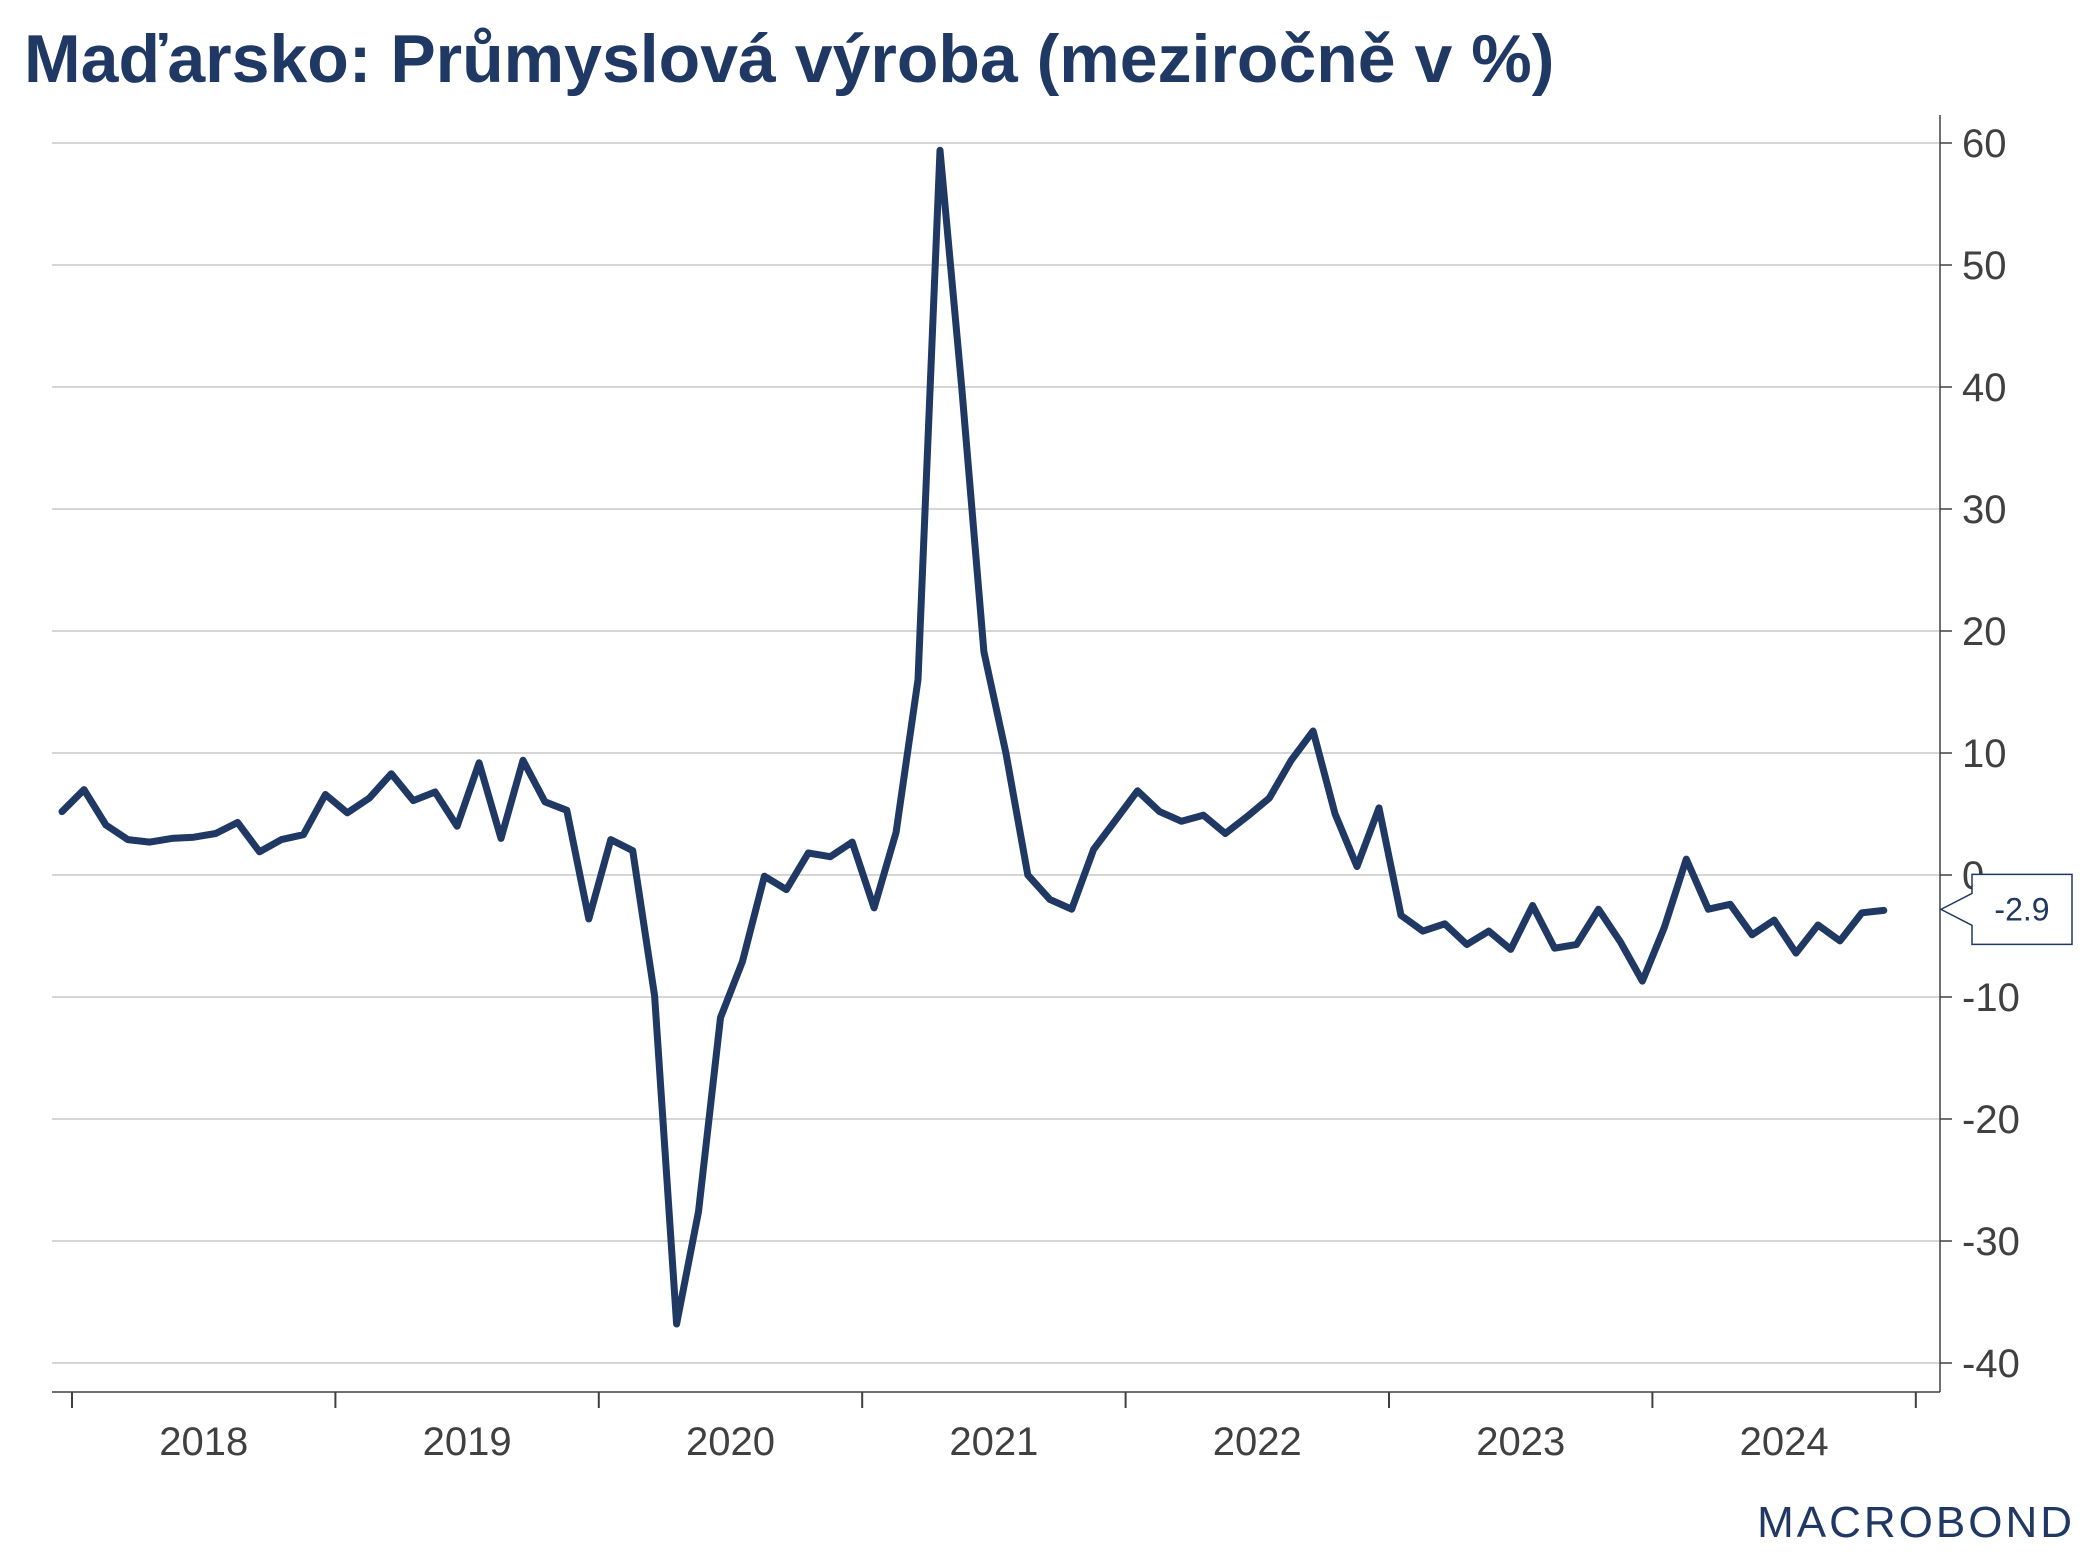 Image resolution: width=2093 pixels, height=1568 pixels. What do you see at coordinates (2021, 909) in the screenshot?
I see `last-value-label: -2.9` at bounding box center [2021, 909].